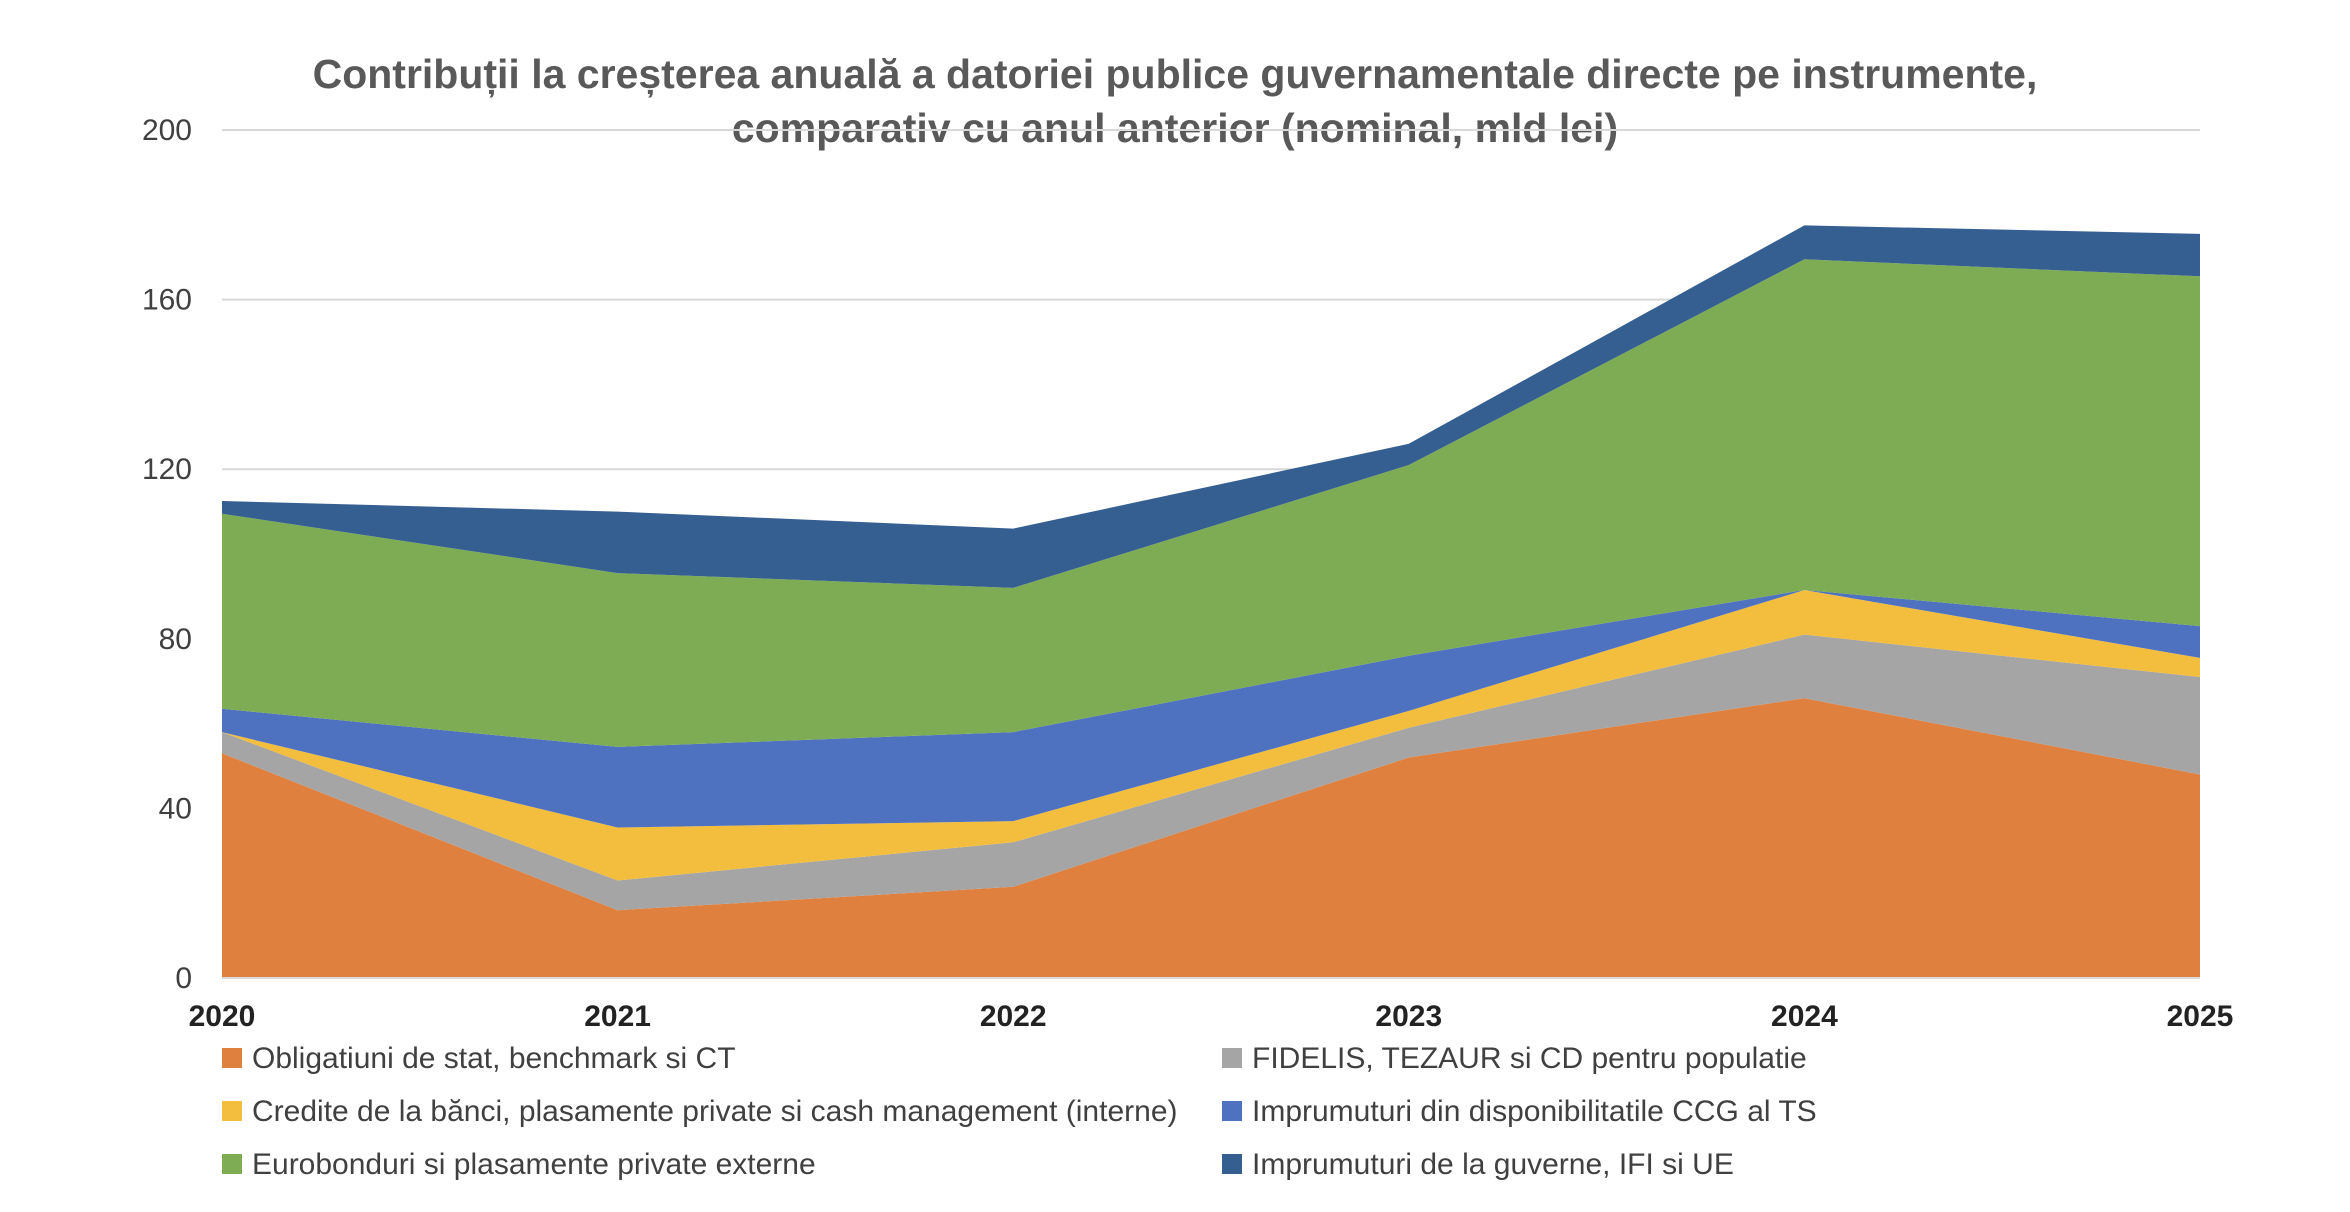 This screenshot has height=1212, width=2350. I want to click on y-axis: 0 40 80 120 160 200, so click(167, 554).